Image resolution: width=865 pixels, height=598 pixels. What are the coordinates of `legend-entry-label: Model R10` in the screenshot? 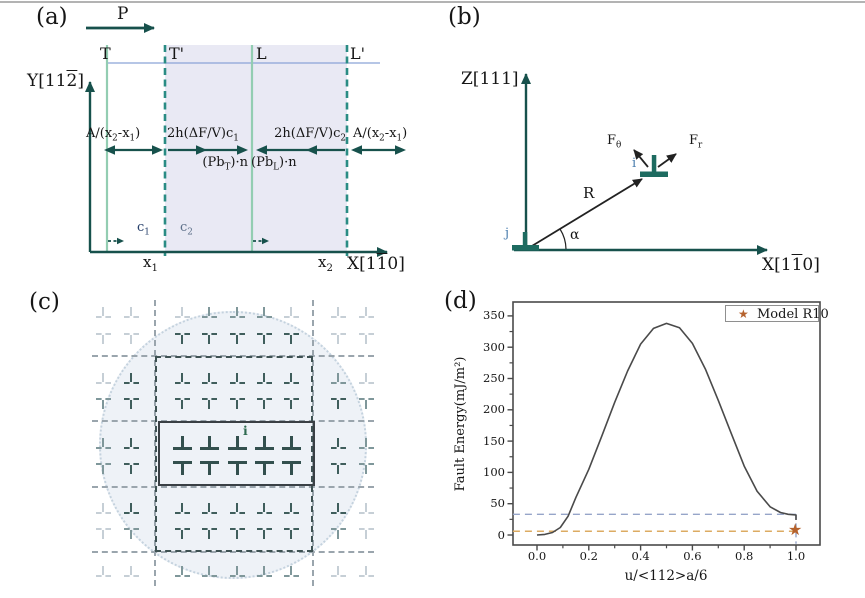 It's located at (793, 314).